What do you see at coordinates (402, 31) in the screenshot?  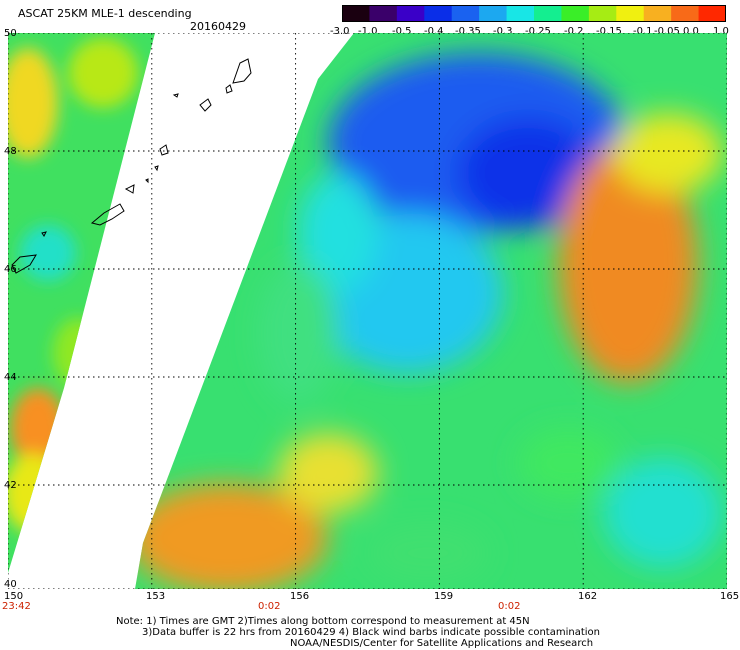 I see `colorbar-label: -0.5` at bounding box center [402, 31].